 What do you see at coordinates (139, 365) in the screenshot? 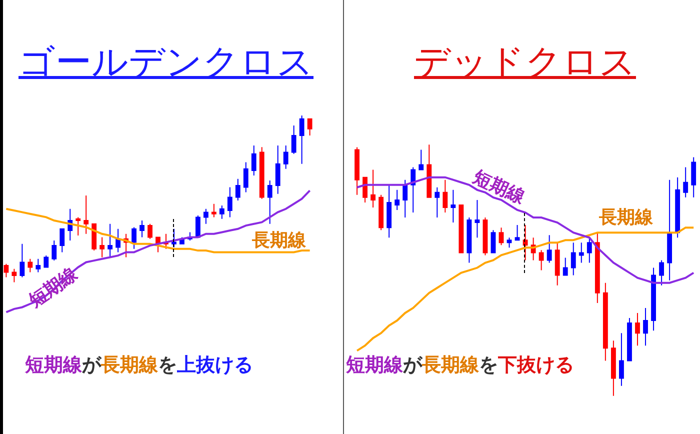
I see `text: 短期線が長期線を上抜ける` at bounding box center [139, 365].